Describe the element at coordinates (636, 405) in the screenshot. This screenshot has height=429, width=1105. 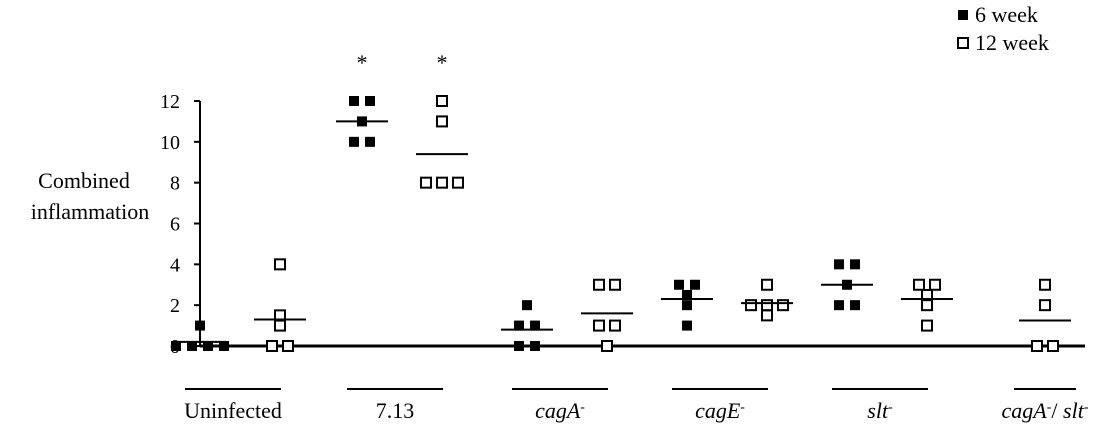
I see `category-labels: Uninfected 7.13 cagA-cagE-slt-cagA-/ slt-` at that location.